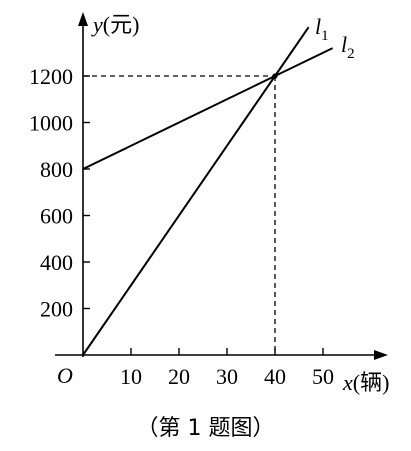 The width and height of the screenshot is (411, 451). What do you see at coordinates (227, 376) in the screenshot?
I see `x-tick-label: 30` at bounding box center [227, 376].